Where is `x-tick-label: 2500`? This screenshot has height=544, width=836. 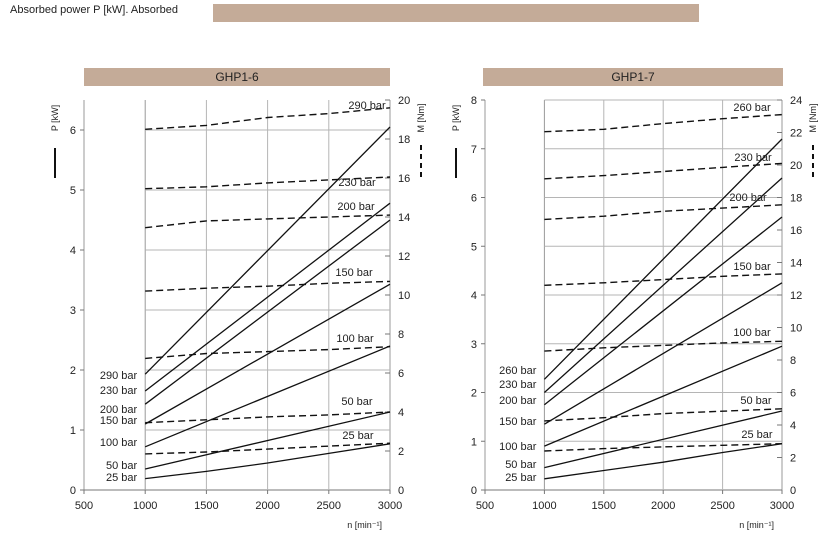 x-tick-label: 2500 is located at coordinates (329, 506).